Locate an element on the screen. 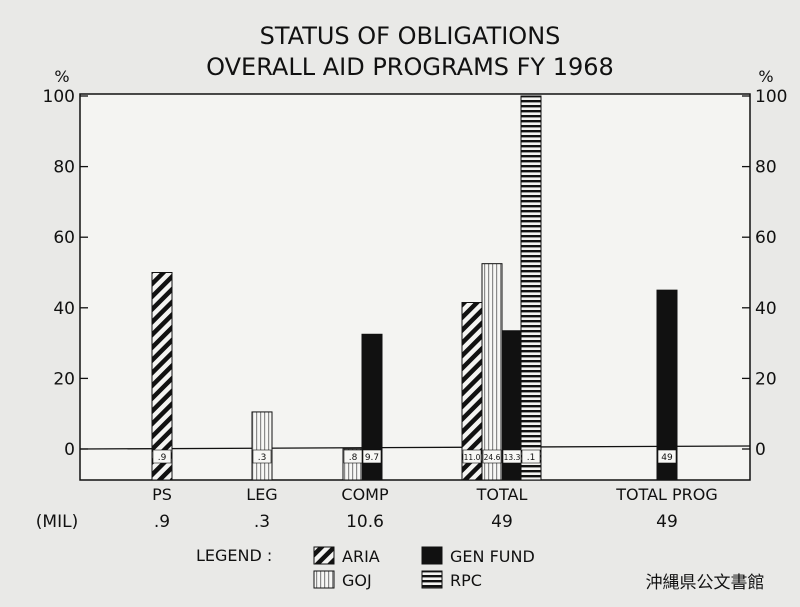 The width and height of the screenshot is (800, 607). y-tick-label-right: 100 is located at coordinates (771, 97).